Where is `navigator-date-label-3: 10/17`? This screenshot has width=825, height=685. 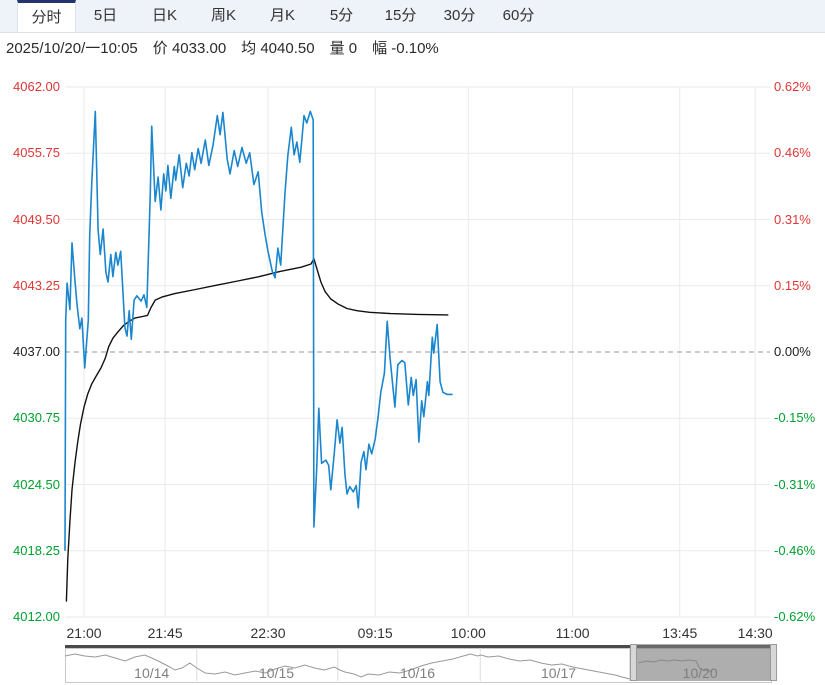
navigator-date-label-3: 10/17 is located at coordinates (558, 673).